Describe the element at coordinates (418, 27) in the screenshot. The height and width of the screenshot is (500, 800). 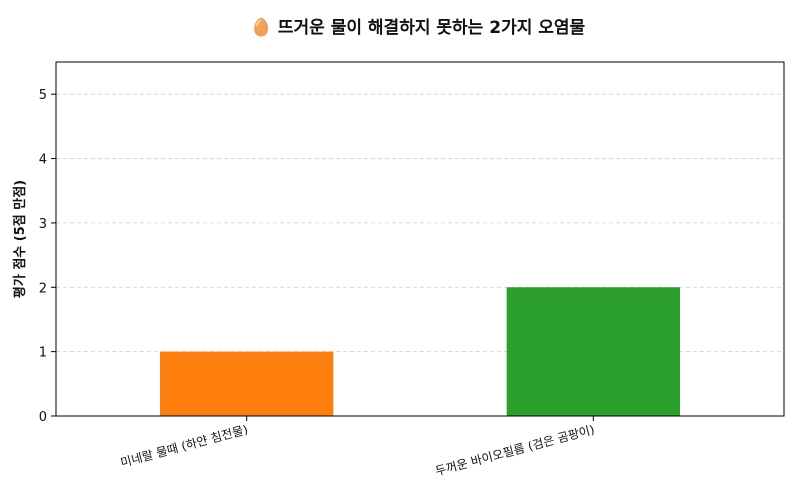
I see `chart-title: 🥚 뜨거운 물이 해결하지 못하는 2가지 오염물` at that location.